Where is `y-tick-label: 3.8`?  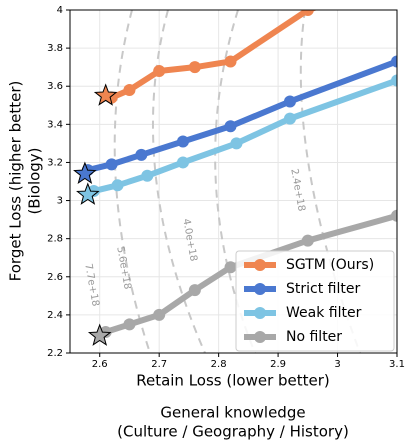
y-tick-label: 3.8 is located at coordinates (55, 48).